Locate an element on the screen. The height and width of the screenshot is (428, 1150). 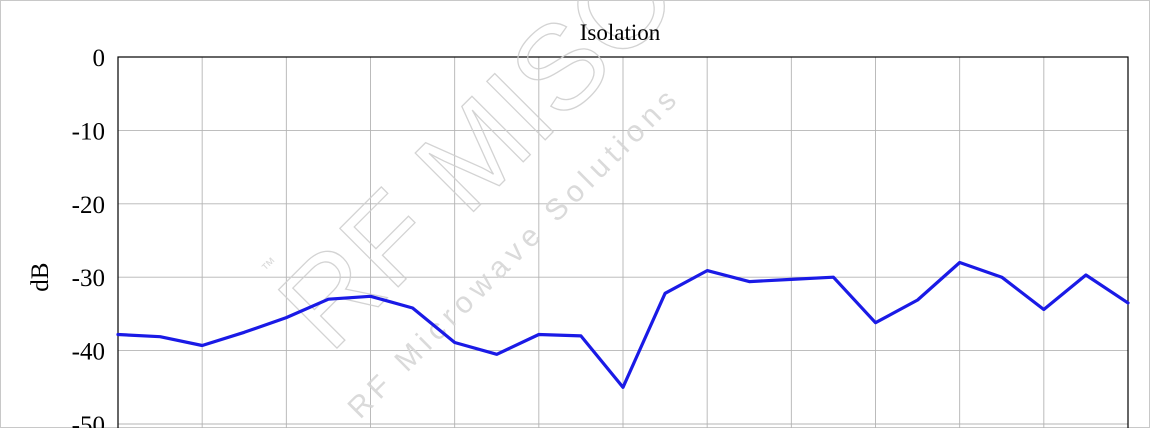
y-tick-label: -20 is located at coordinates (88, 205).